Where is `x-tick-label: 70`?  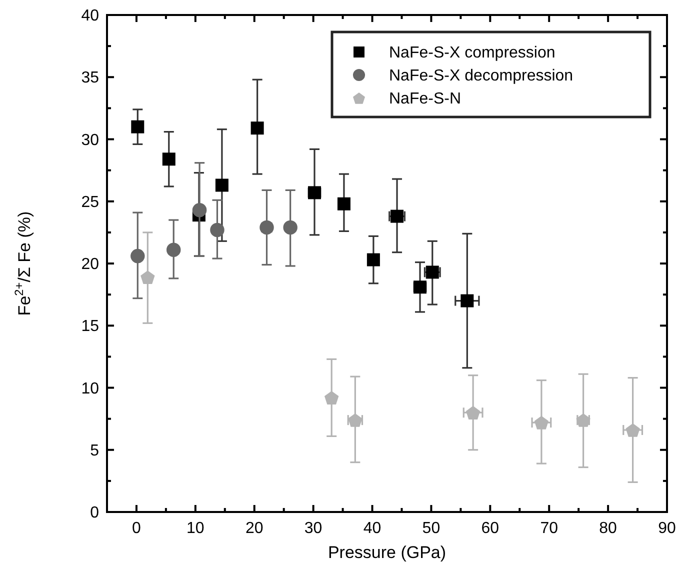 x-tick-label: 70 is located at coordinates (549, 528).